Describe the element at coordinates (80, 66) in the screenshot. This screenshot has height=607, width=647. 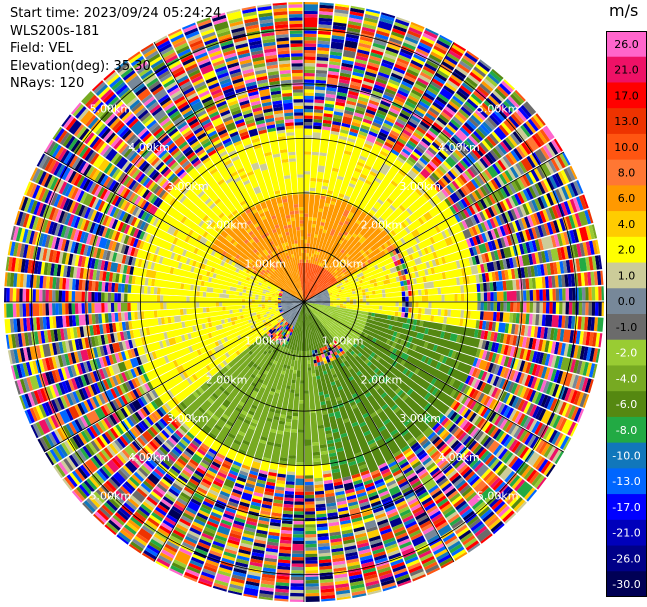
I see `elevation-label: Elevation(deg): 35.30` at that location.